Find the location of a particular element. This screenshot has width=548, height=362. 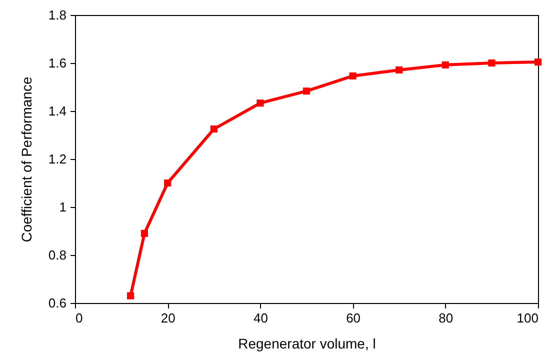

y-tick-label: 1.4 is located at coordinates (57, 111).